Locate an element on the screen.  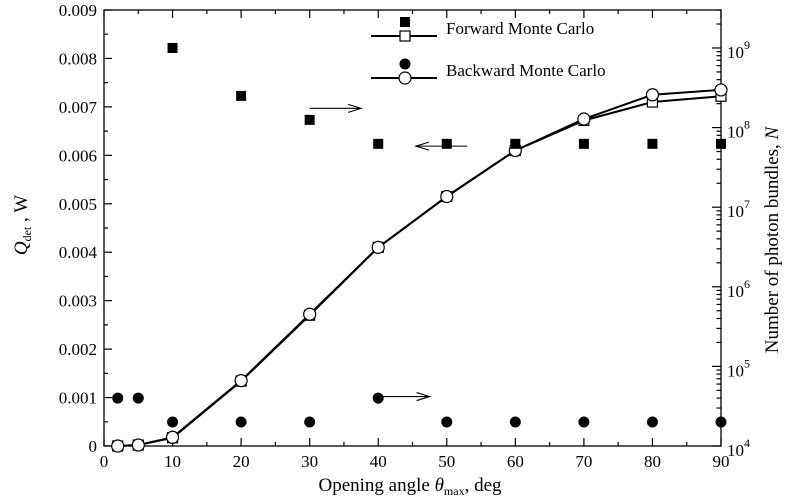
legend-entry: Forward Monte Carlo is located at coordinates (482, 29).